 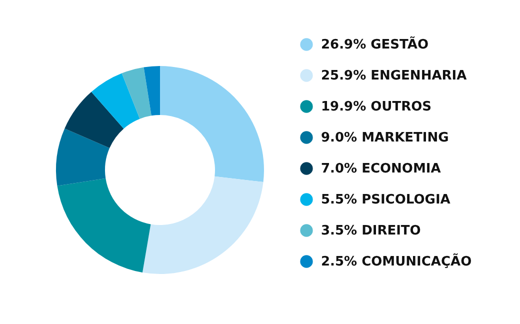 I want to click on legend-label: 5.5% PSICOLOGIA, so click(x=385, y=200).